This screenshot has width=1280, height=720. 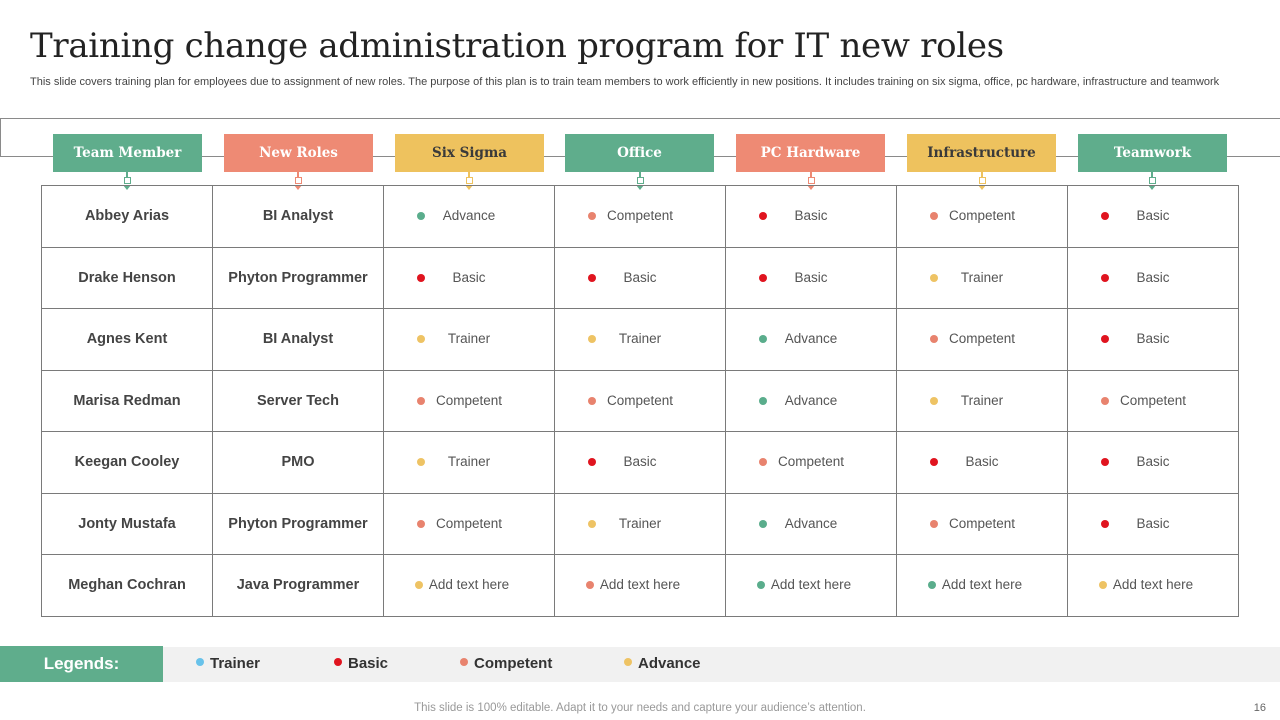 What do you see at coordinates (639, 153) in the screenshot?
I see `column-header: Office` at bounding box center [639, 153].